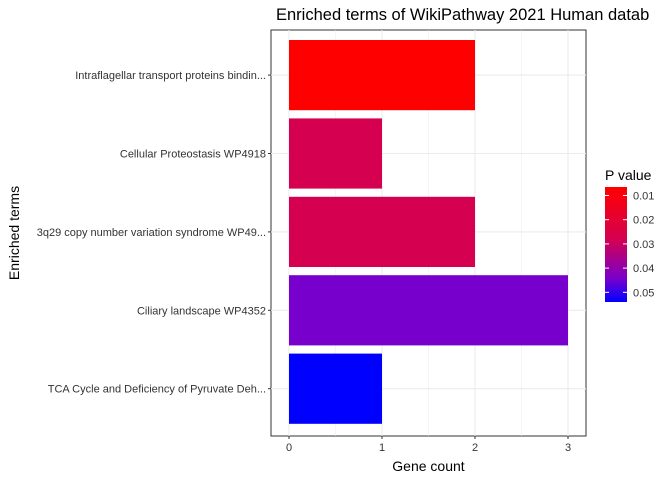 The image size is (672, 480). What do you see at coordinates (14, 233) in the screenshot?
I see `y-axis-title: Enriched terms` at bounding box center [14, 233].